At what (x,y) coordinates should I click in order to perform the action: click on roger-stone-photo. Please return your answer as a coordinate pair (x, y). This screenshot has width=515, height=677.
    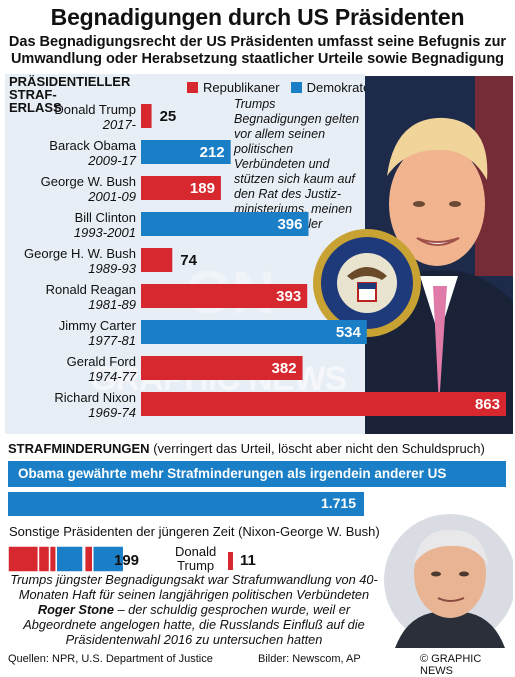
    Looking at the image, I should click on (446, 578).